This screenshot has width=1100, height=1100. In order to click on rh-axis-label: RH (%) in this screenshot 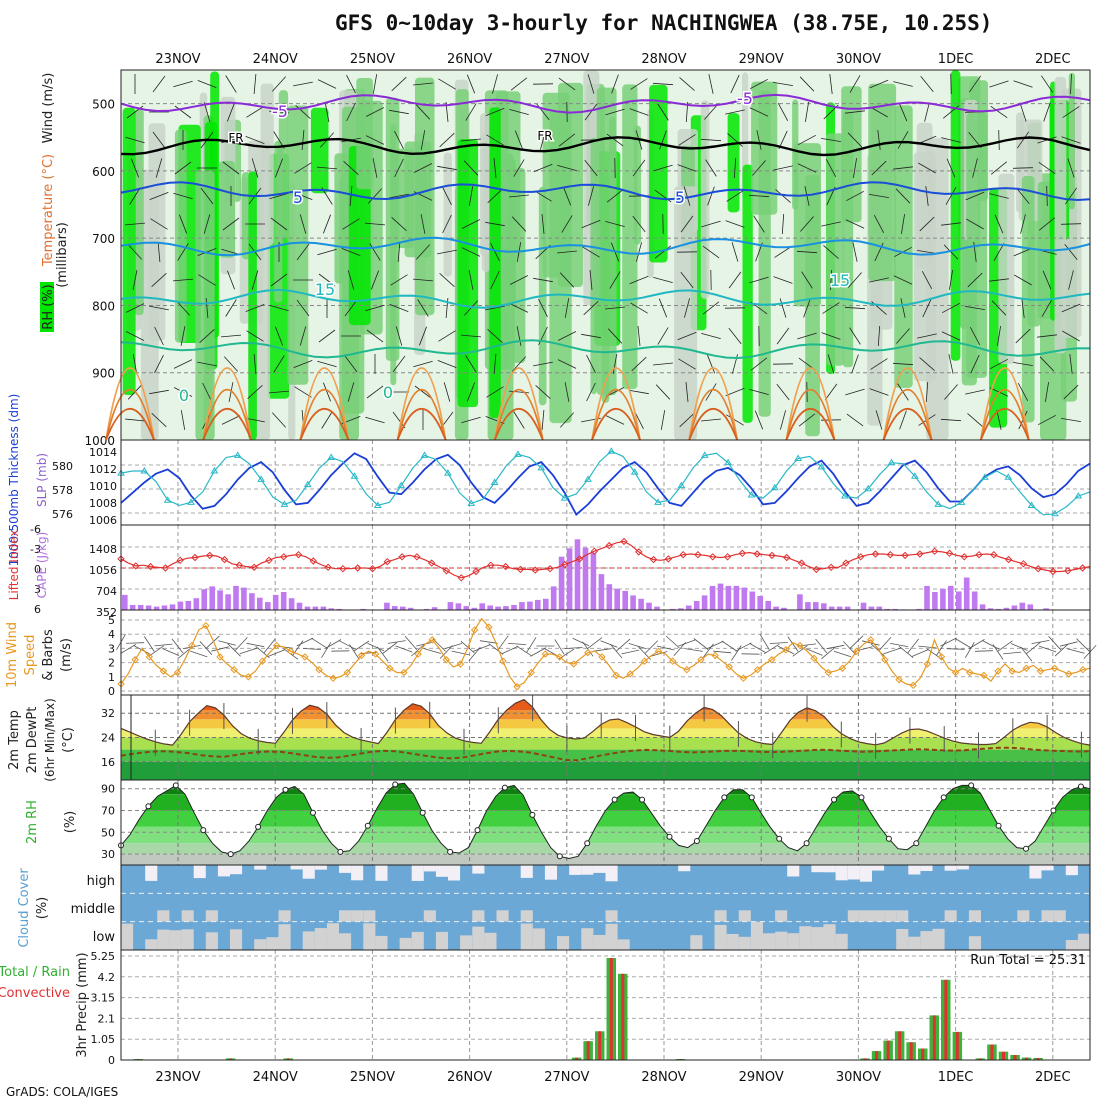, I will do `click(48, 306)`.